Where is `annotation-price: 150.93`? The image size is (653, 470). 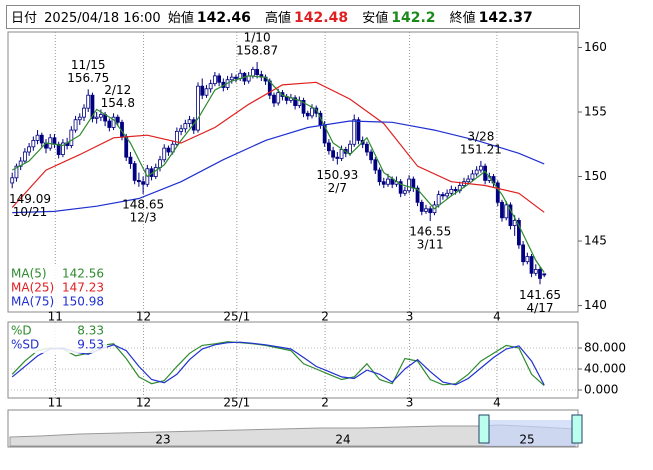 annotation-price: 150.93 is located at coordinates (337, 175).